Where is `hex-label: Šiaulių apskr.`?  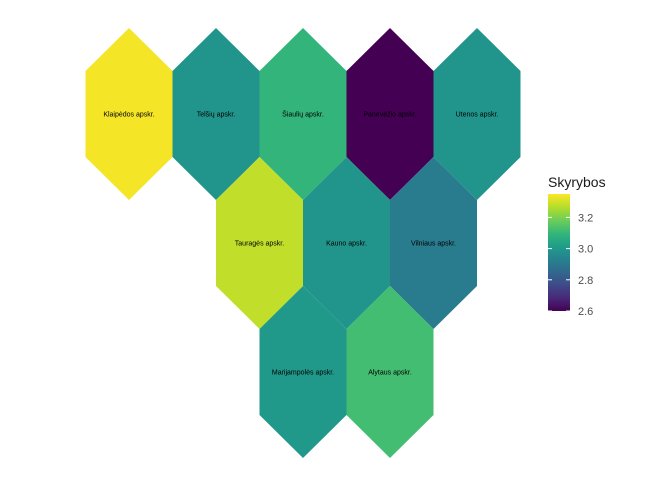
hex-label: Šiaulių apskr. is located at coordinates (303, 114).